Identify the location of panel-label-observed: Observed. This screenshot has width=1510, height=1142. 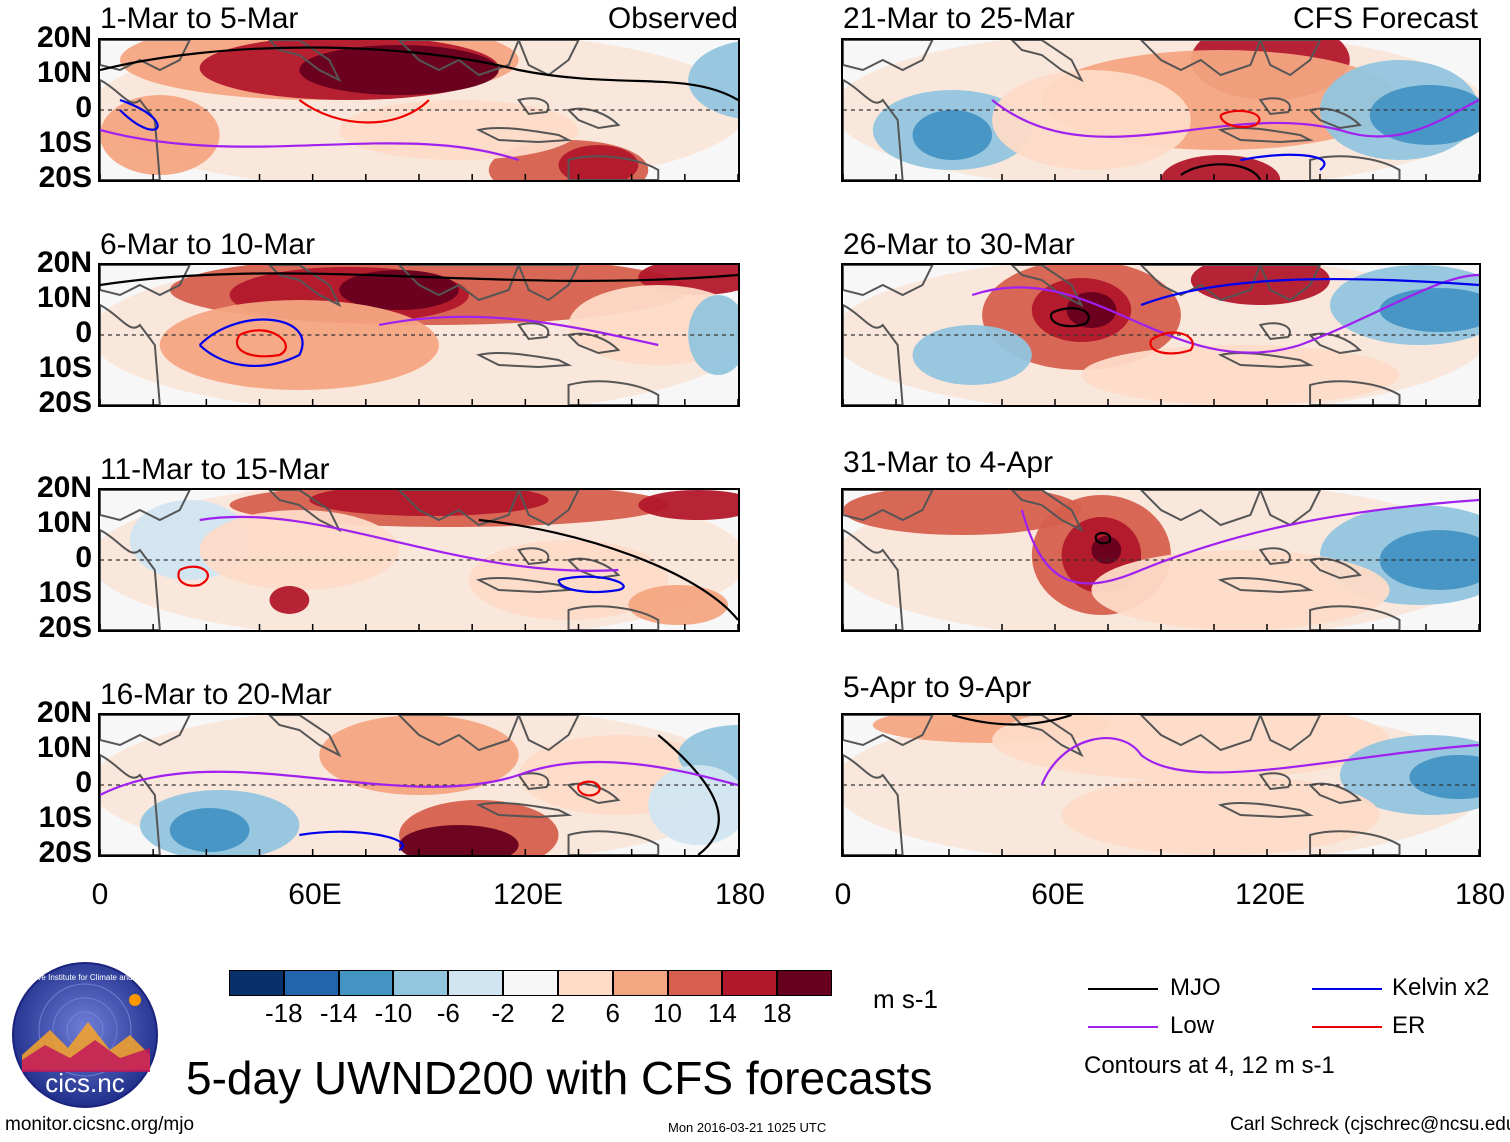
(672, 18).